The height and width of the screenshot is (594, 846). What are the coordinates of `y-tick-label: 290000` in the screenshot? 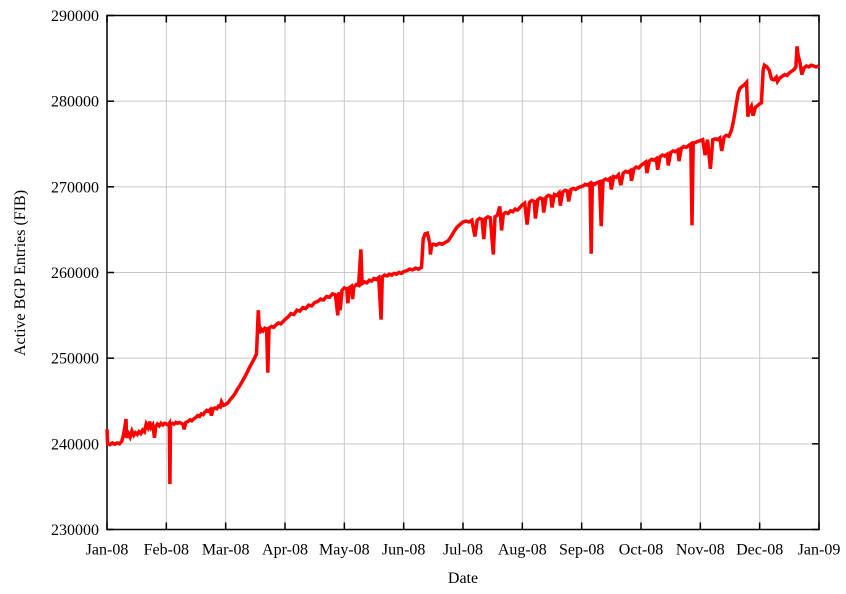 It's located at (75, 16).